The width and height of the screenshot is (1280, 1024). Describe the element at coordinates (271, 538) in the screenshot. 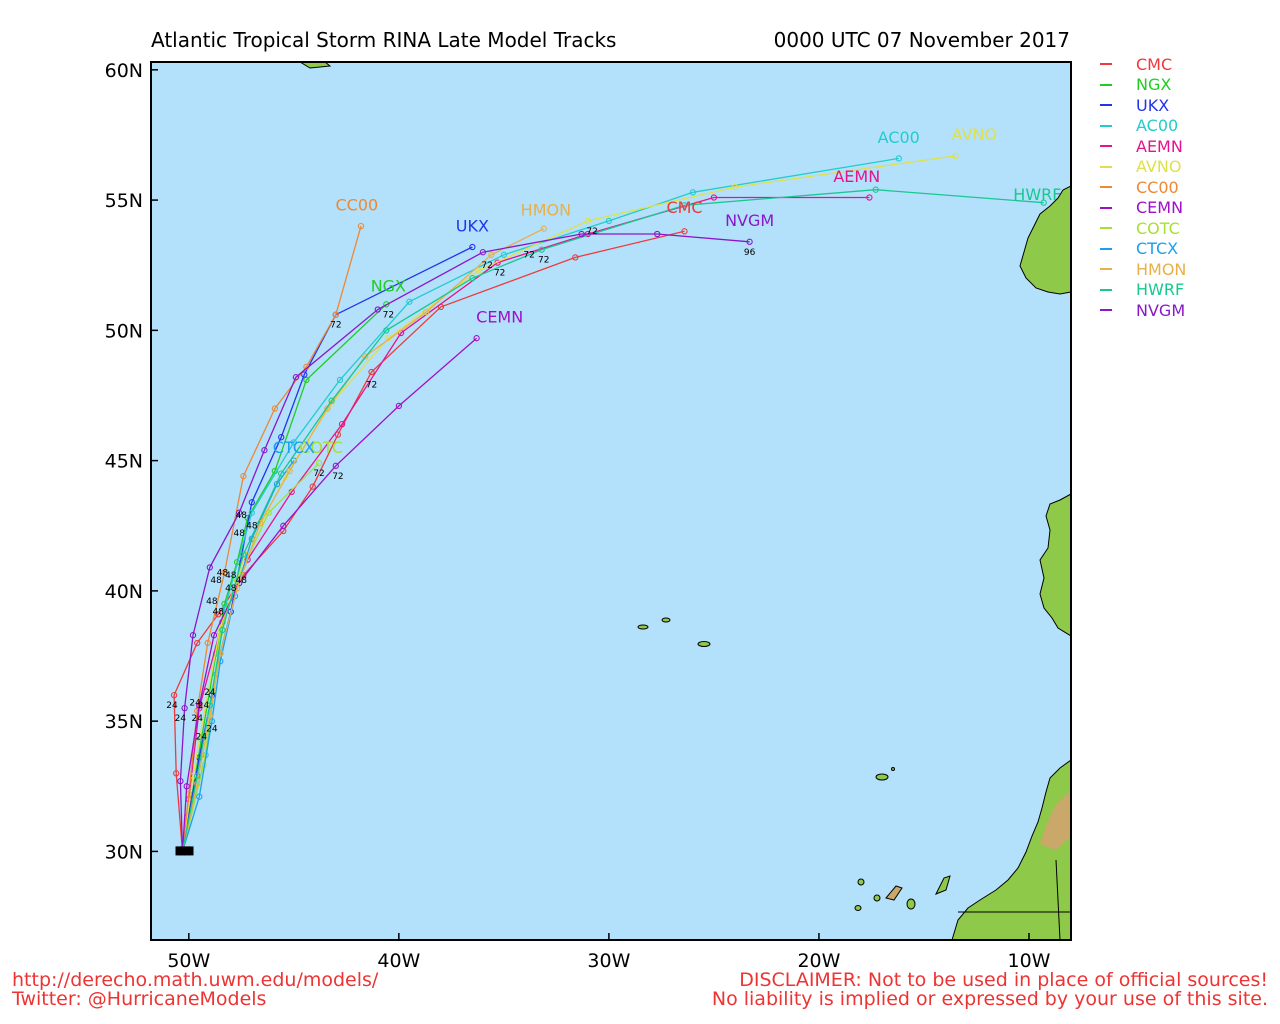

I see `track-line-cc00` at that location.